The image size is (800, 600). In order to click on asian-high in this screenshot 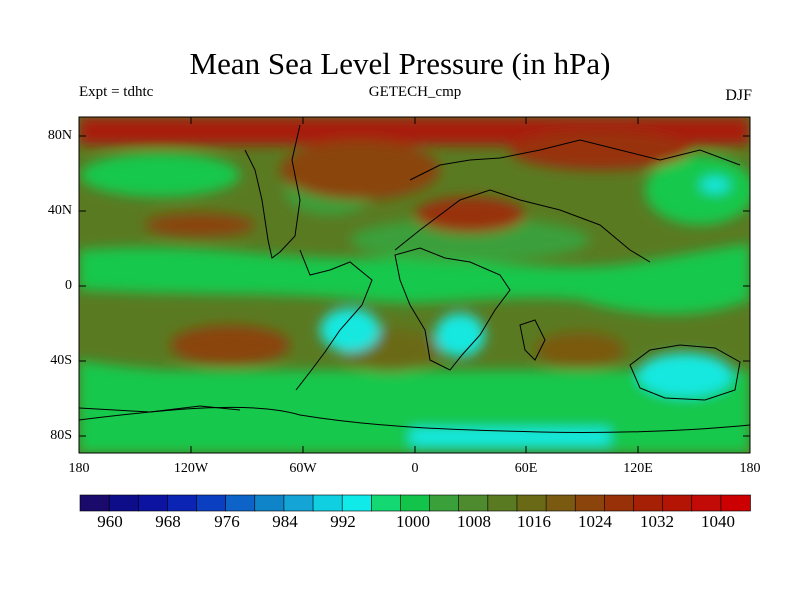, I will do `click(470, 215)`.